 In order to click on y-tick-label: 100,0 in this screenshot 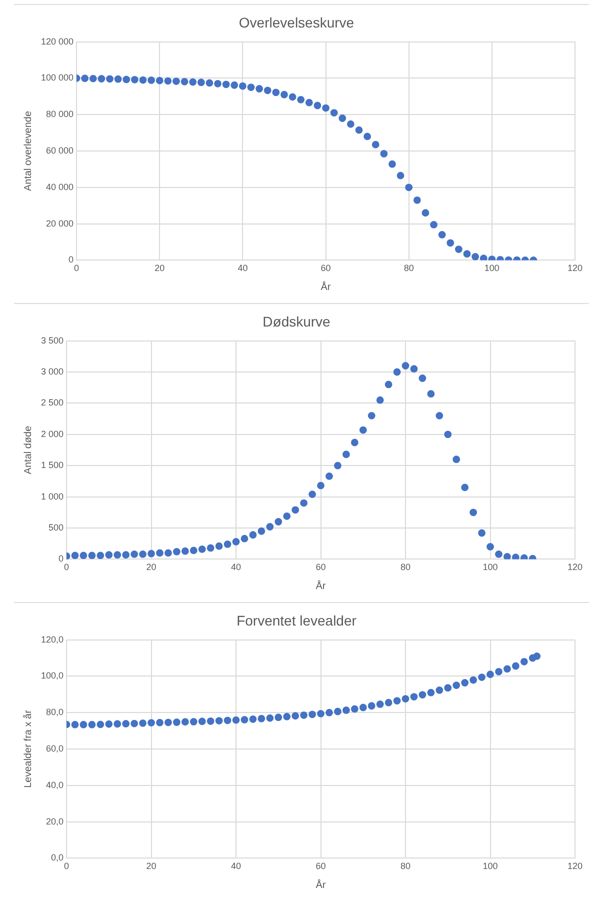, I will do `click(52, 675)`.